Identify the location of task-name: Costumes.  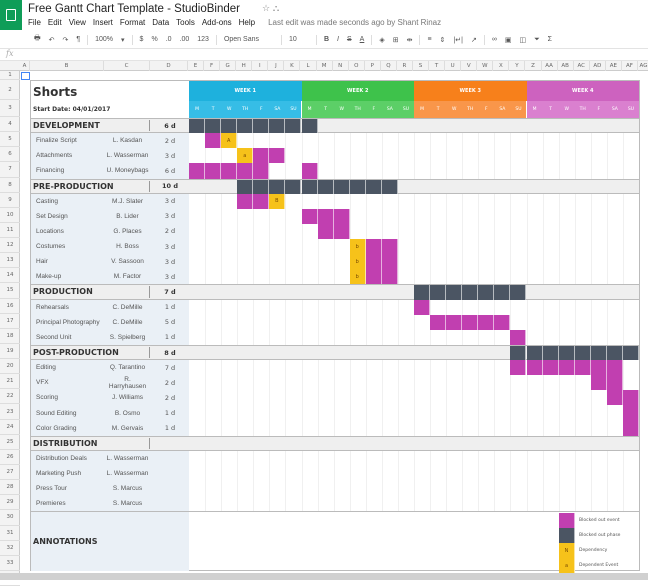
(51, 247).